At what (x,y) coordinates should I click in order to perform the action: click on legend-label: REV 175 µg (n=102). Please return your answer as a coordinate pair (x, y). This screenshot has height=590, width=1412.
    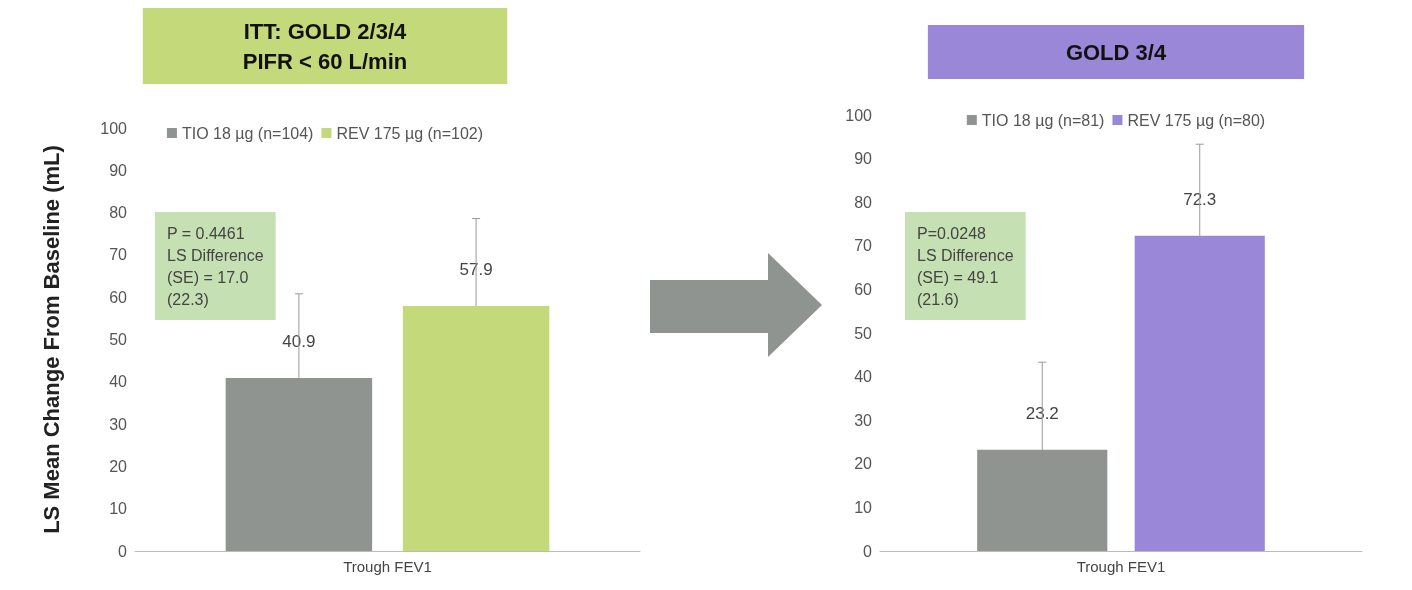
    Looking at the image, I should click on (410, 133).